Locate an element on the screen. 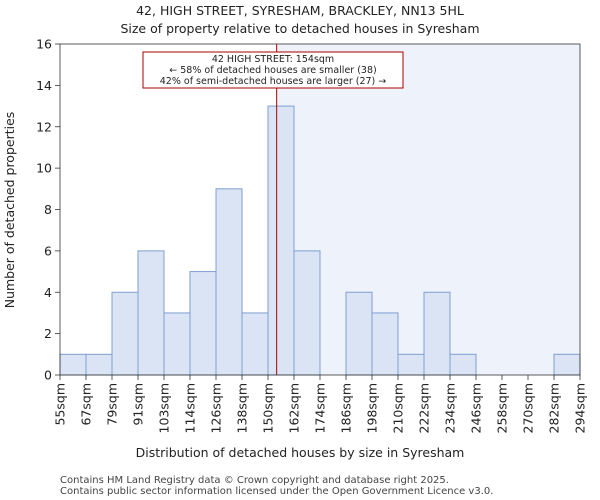 This screenshot has width=600, height=500. x-tick-label: 126sqm is located at coordinates (216, 408).